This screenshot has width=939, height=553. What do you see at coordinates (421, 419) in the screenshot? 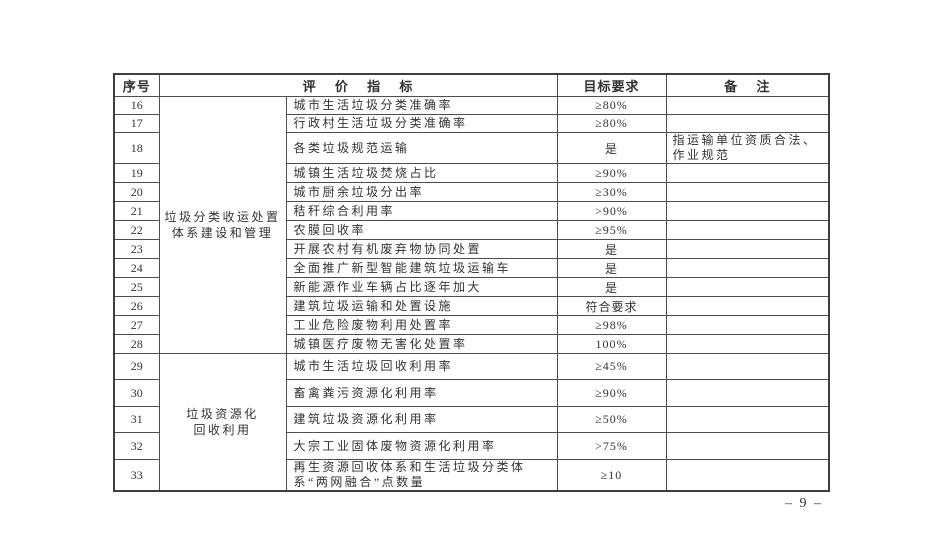
I see `indicator-cell: 建筑垃圾资源化利用率` at bounding box center [421, 419].